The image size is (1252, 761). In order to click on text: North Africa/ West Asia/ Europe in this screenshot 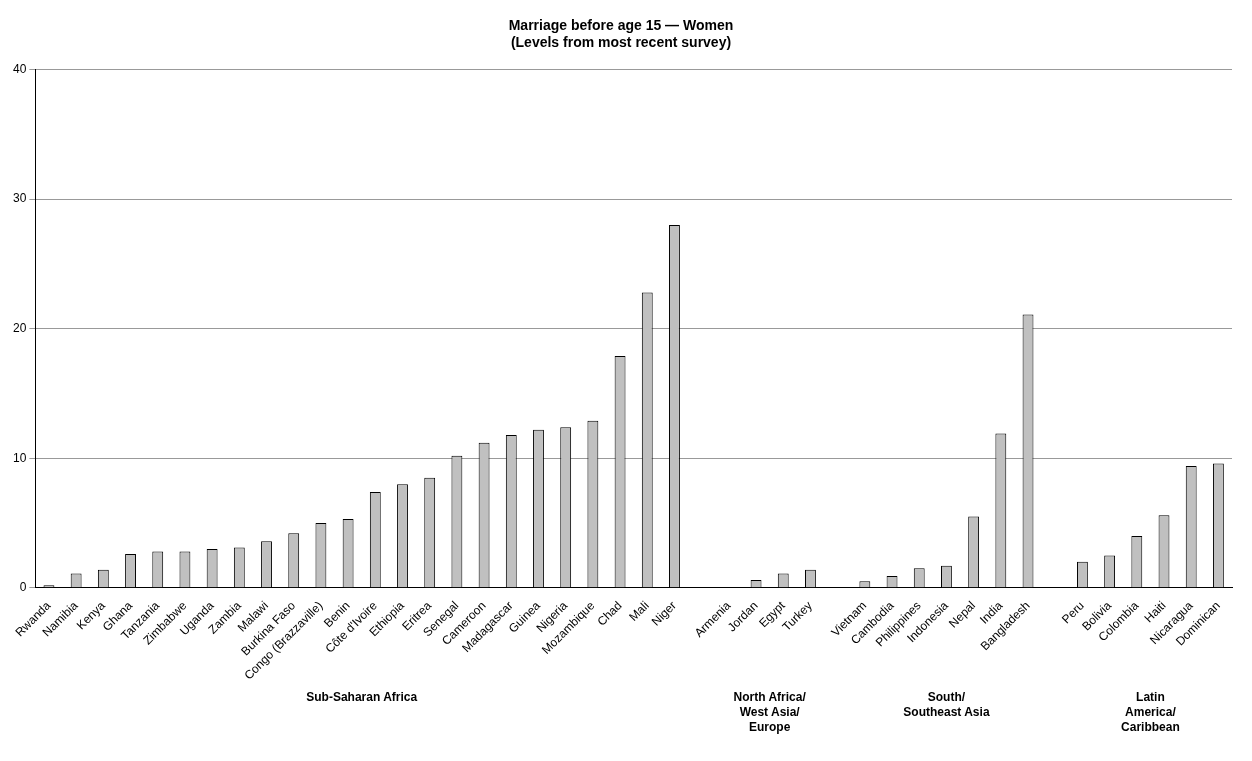, I will do `click(770, 712)`.